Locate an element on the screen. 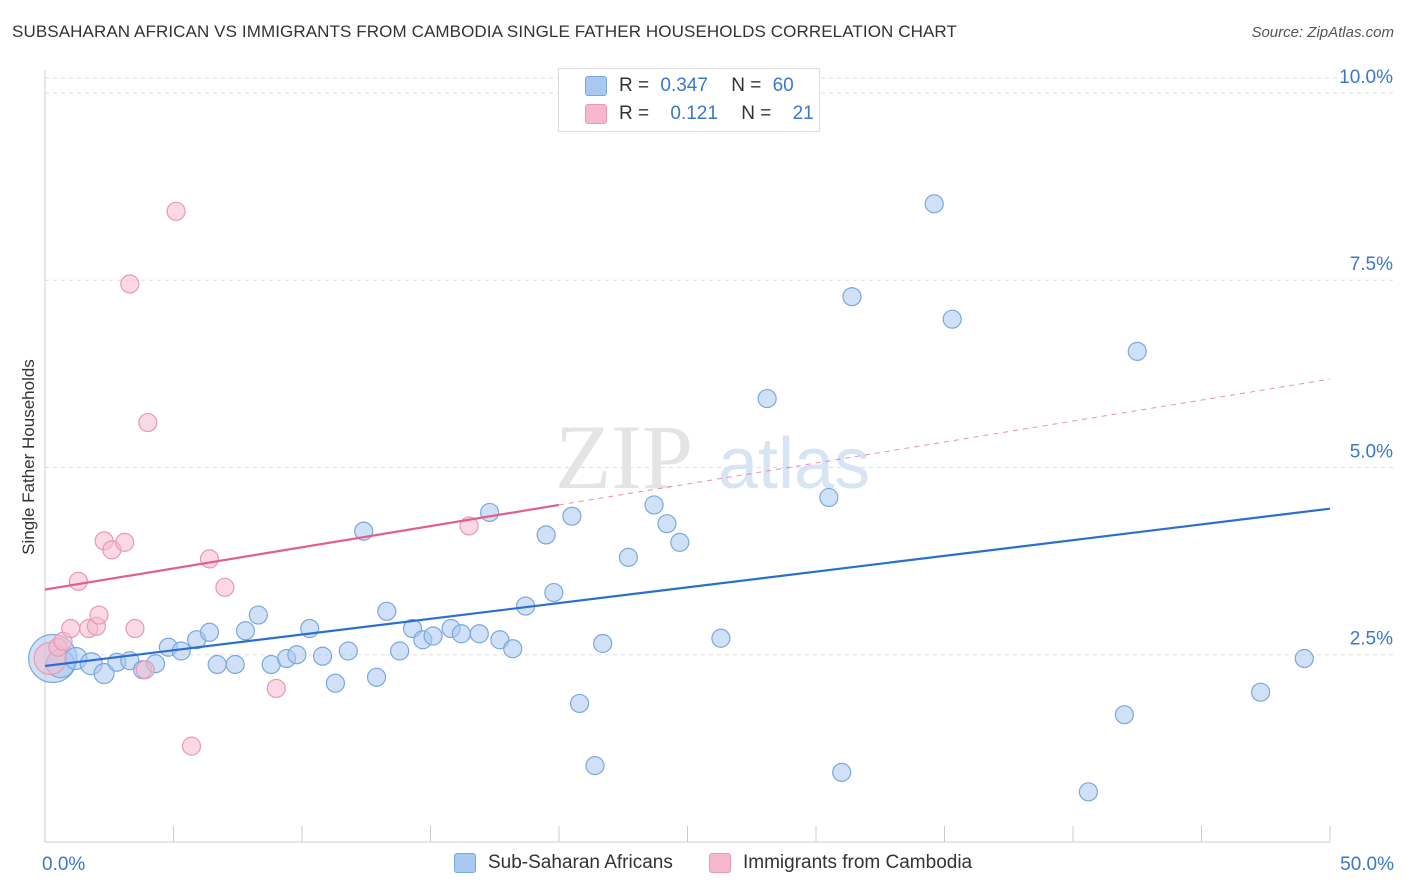 The height and width of the screenshot is (892, 1406). n-value: 21 is located at coordinates (803, 113).